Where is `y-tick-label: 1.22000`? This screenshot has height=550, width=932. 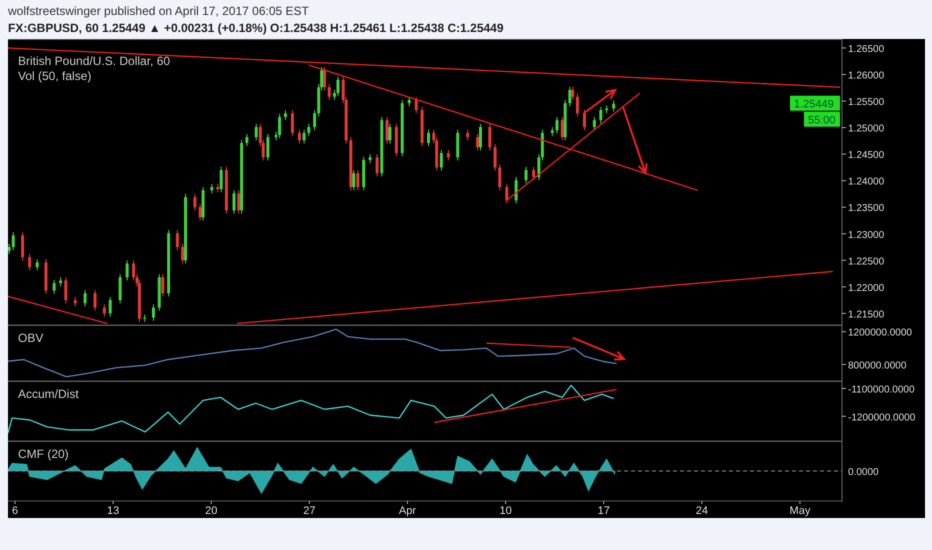
y-tick-label: 1.22000 is located at coordinates (866, 288).